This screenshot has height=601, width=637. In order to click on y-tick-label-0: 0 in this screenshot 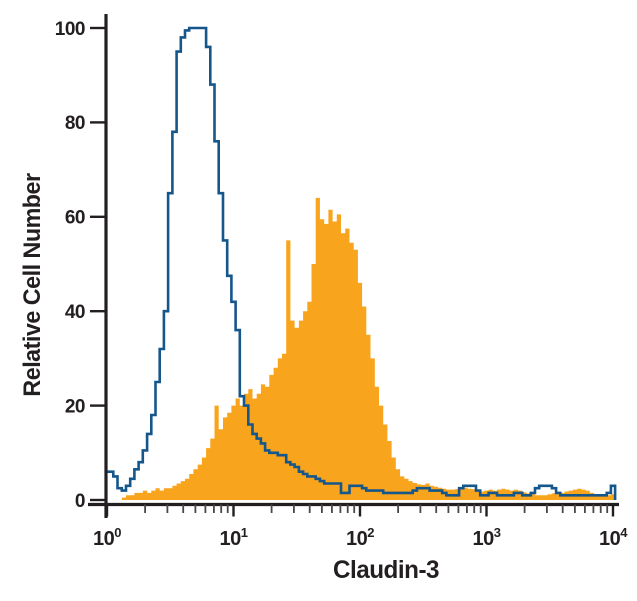, I will do `click(80, 501)`.